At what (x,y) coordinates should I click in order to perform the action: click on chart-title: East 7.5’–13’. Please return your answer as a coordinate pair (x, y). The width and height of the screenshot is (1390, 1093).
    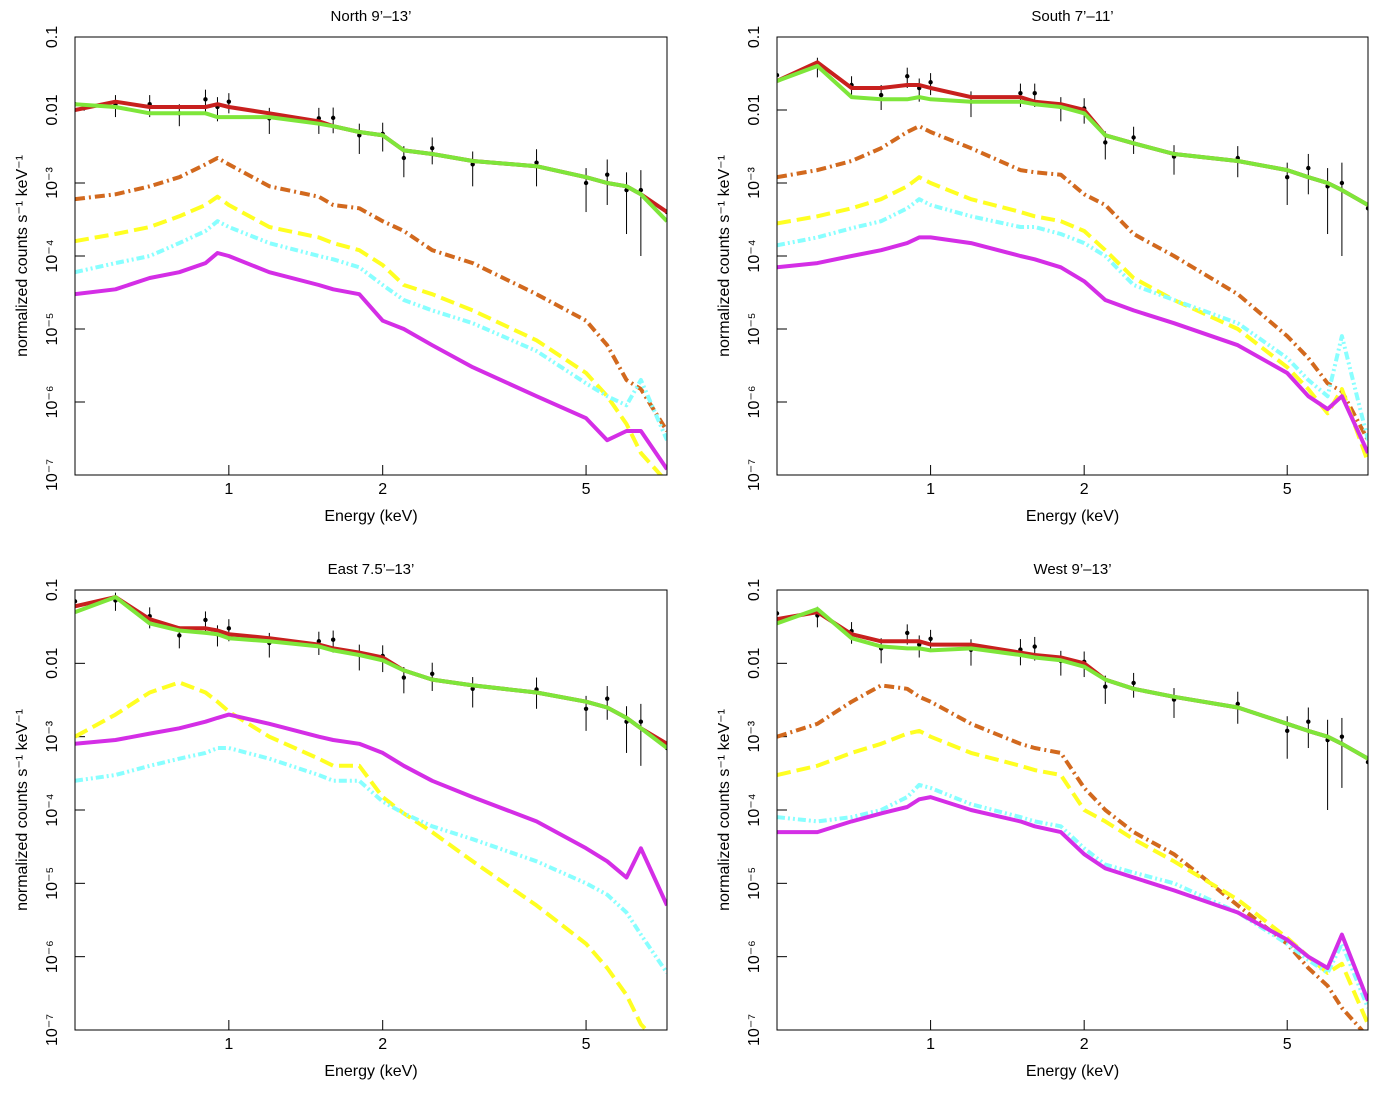
    Looking at the image, I should click on (371, 569).